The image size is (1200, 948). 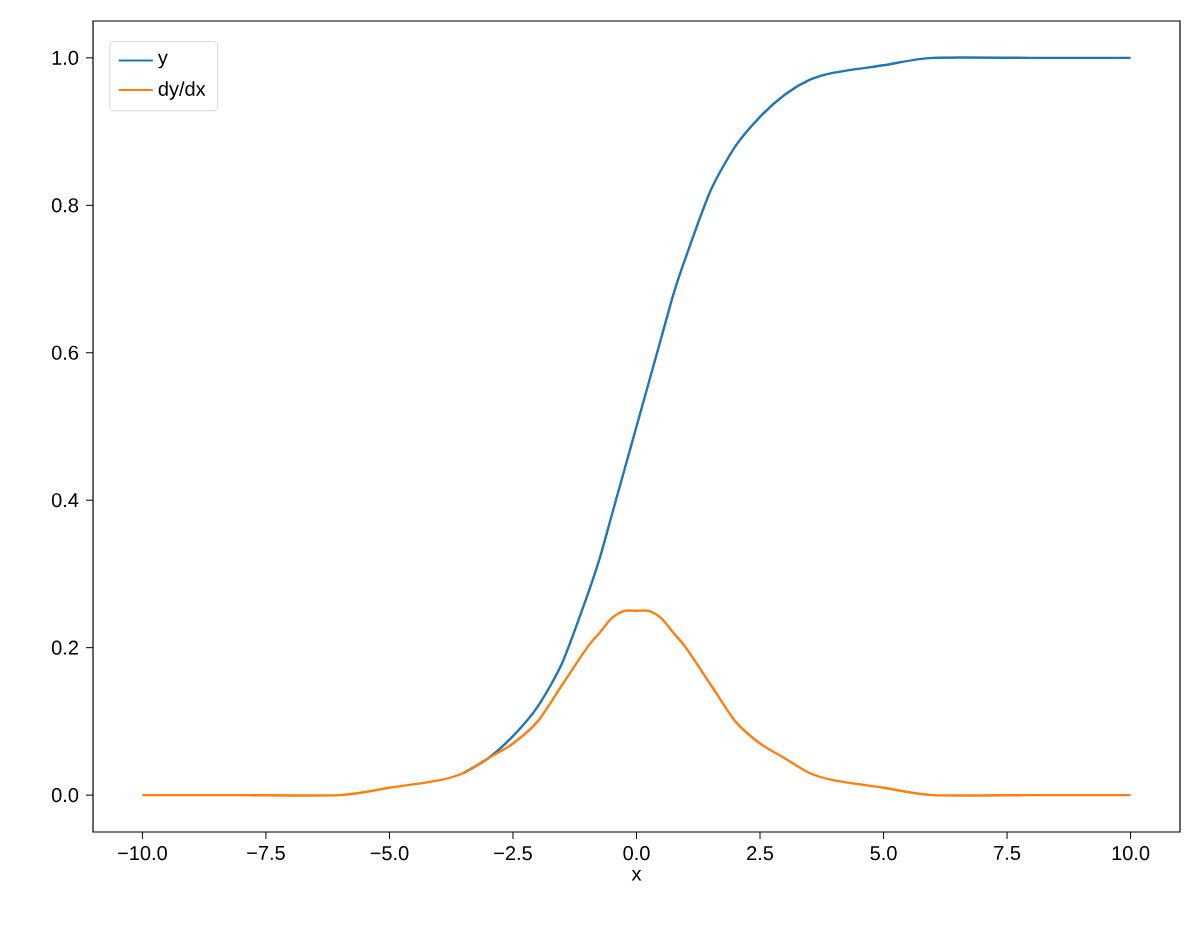 What do you see at coordinates (513, 853) in the screenshot?
I see `x-tick-label: −2.5` at bounding box center [513, 853].